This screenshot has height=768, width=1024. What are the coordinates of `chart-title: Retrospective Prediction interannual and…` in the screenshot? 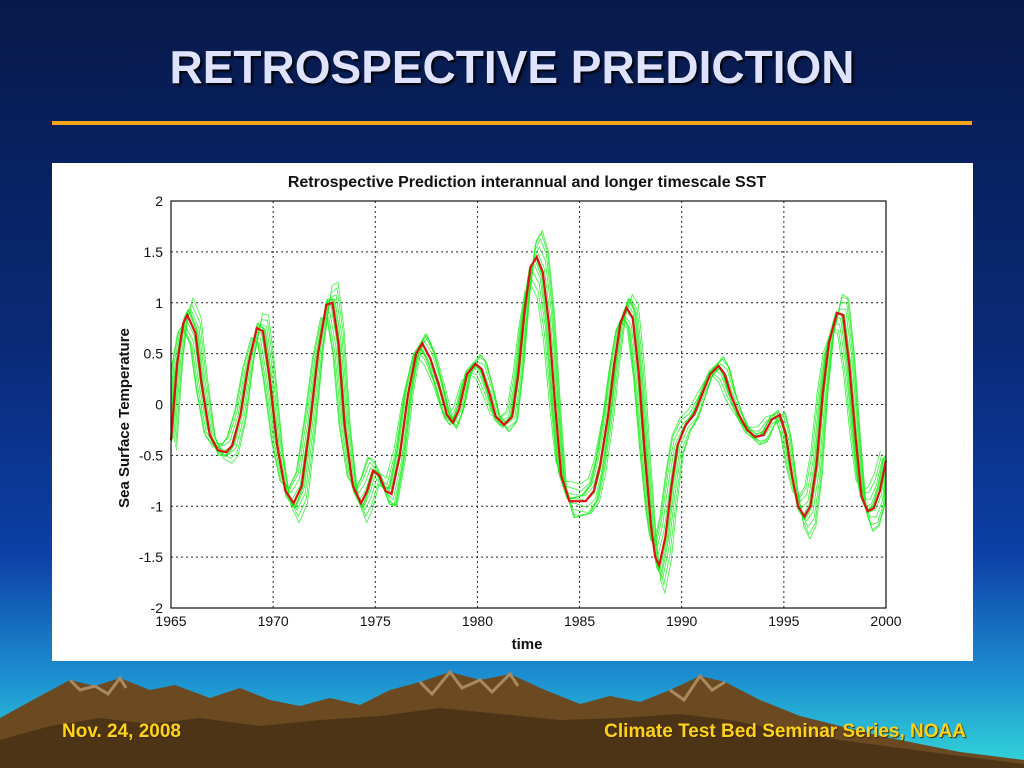 It's located at (527, 182).